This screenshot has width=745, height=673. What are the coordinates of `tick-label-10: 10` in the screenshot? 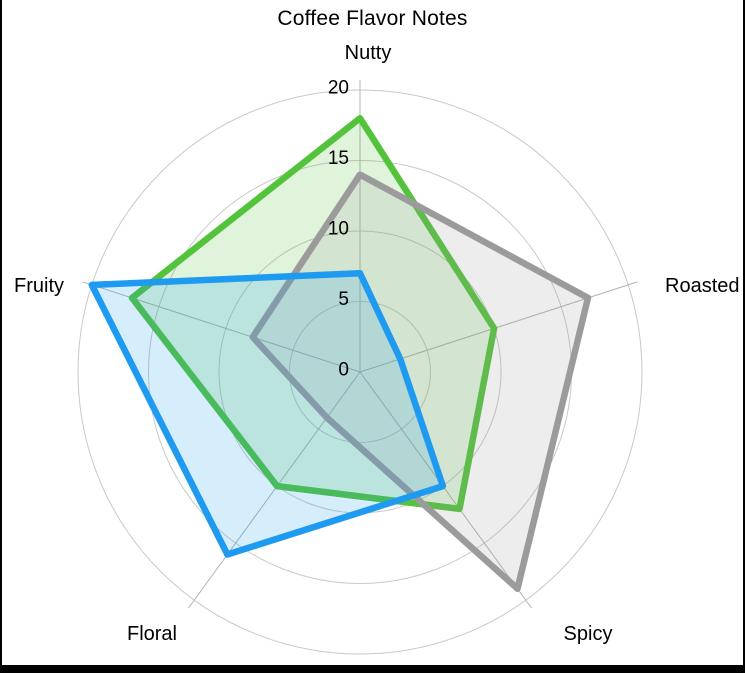 It's located at (338, 229).